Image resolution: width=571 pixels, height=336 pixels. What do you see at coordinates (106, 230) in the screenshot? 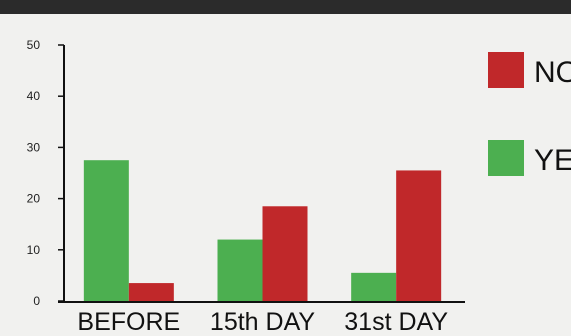
I see `bar-yes-before` at bounding box center [106, 230].